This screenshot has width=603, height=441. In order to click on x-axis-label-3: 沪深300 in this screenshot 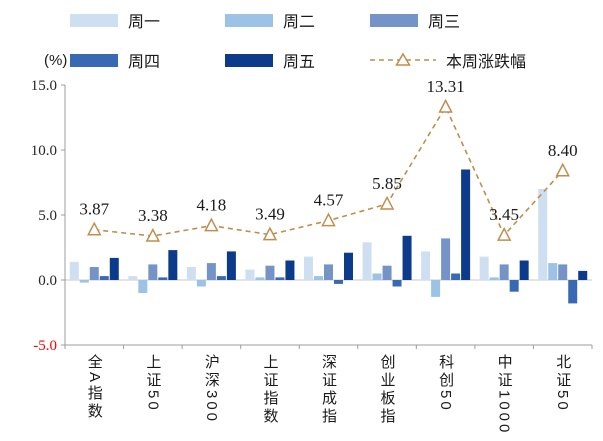, I will do `click(211, 389)`.